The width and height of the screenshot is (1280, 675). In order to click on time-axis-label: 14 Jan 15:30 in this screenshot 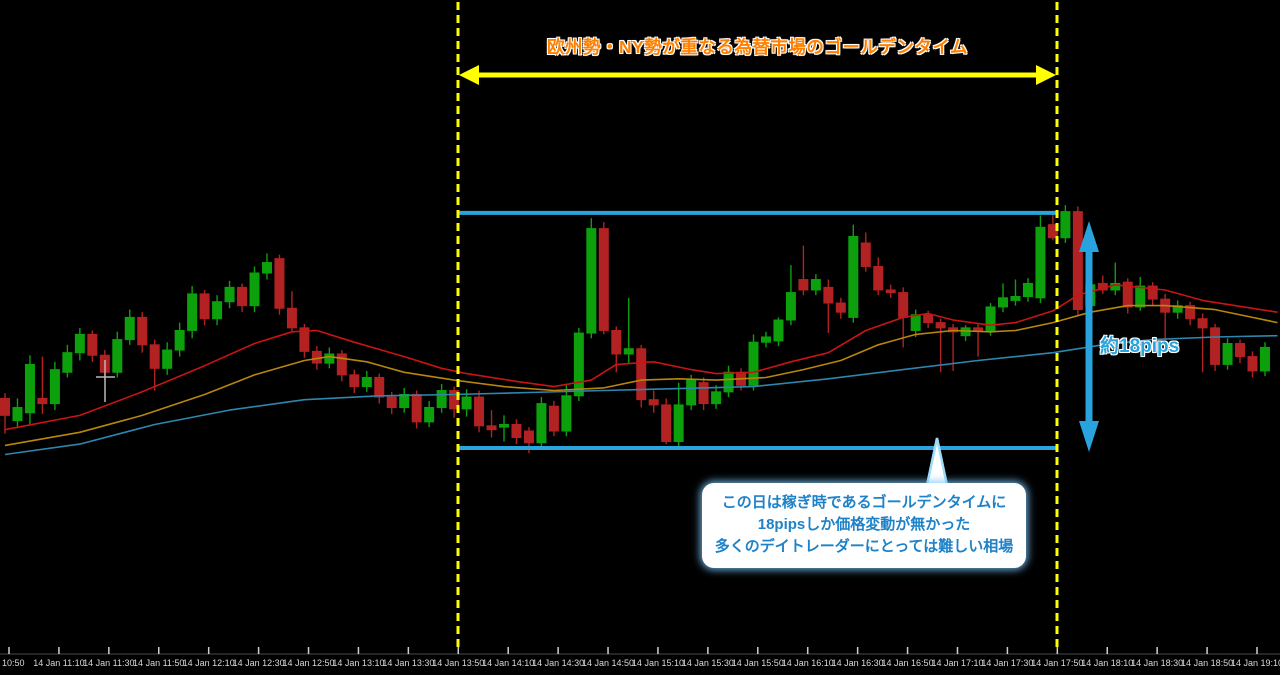, I will do `click(707, 663)`.